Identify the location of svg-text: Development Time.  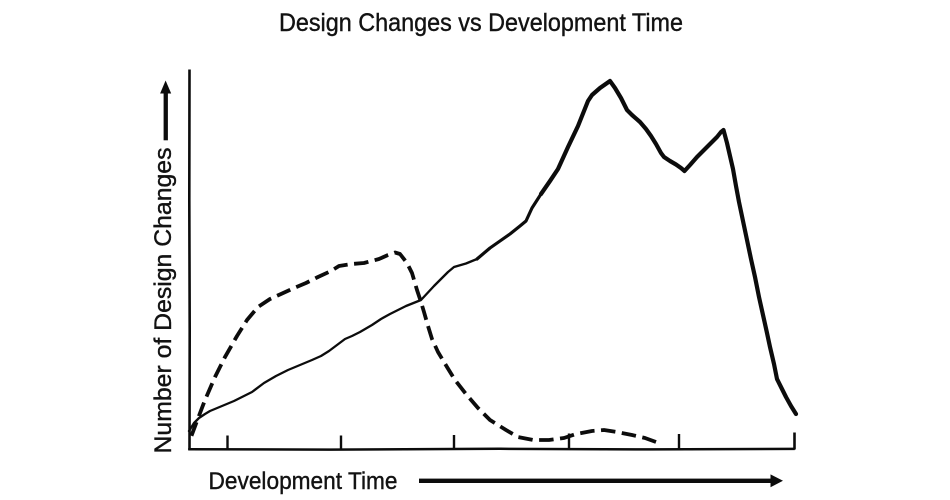
(303, 481).